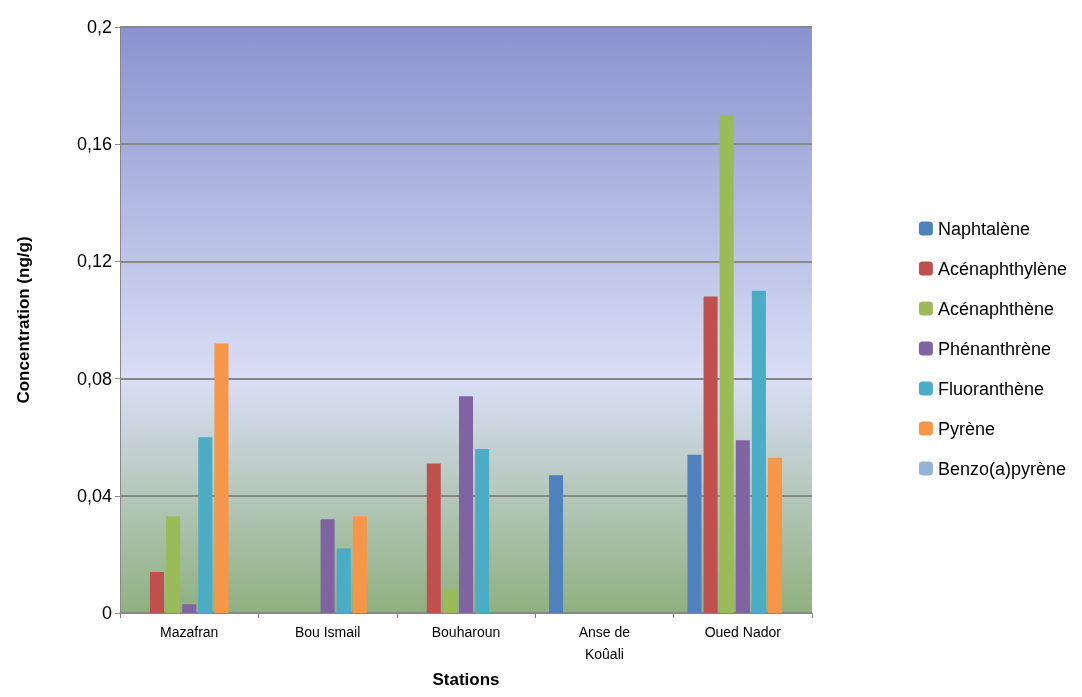  I want to click on x-tick-label: Bouharoun, so click(466, 632).